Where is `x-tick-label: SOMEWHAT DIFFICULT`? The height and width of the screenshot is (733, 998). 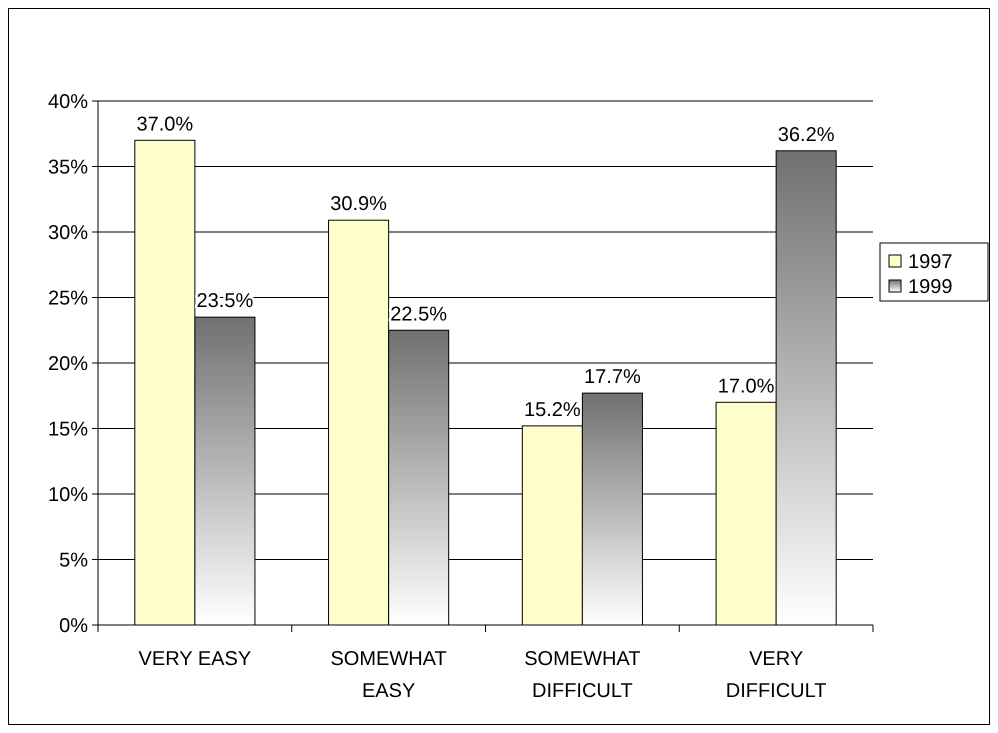 x-tick-label: SOMEWHAT DIFFICULT is located at coordinates (582, 675).